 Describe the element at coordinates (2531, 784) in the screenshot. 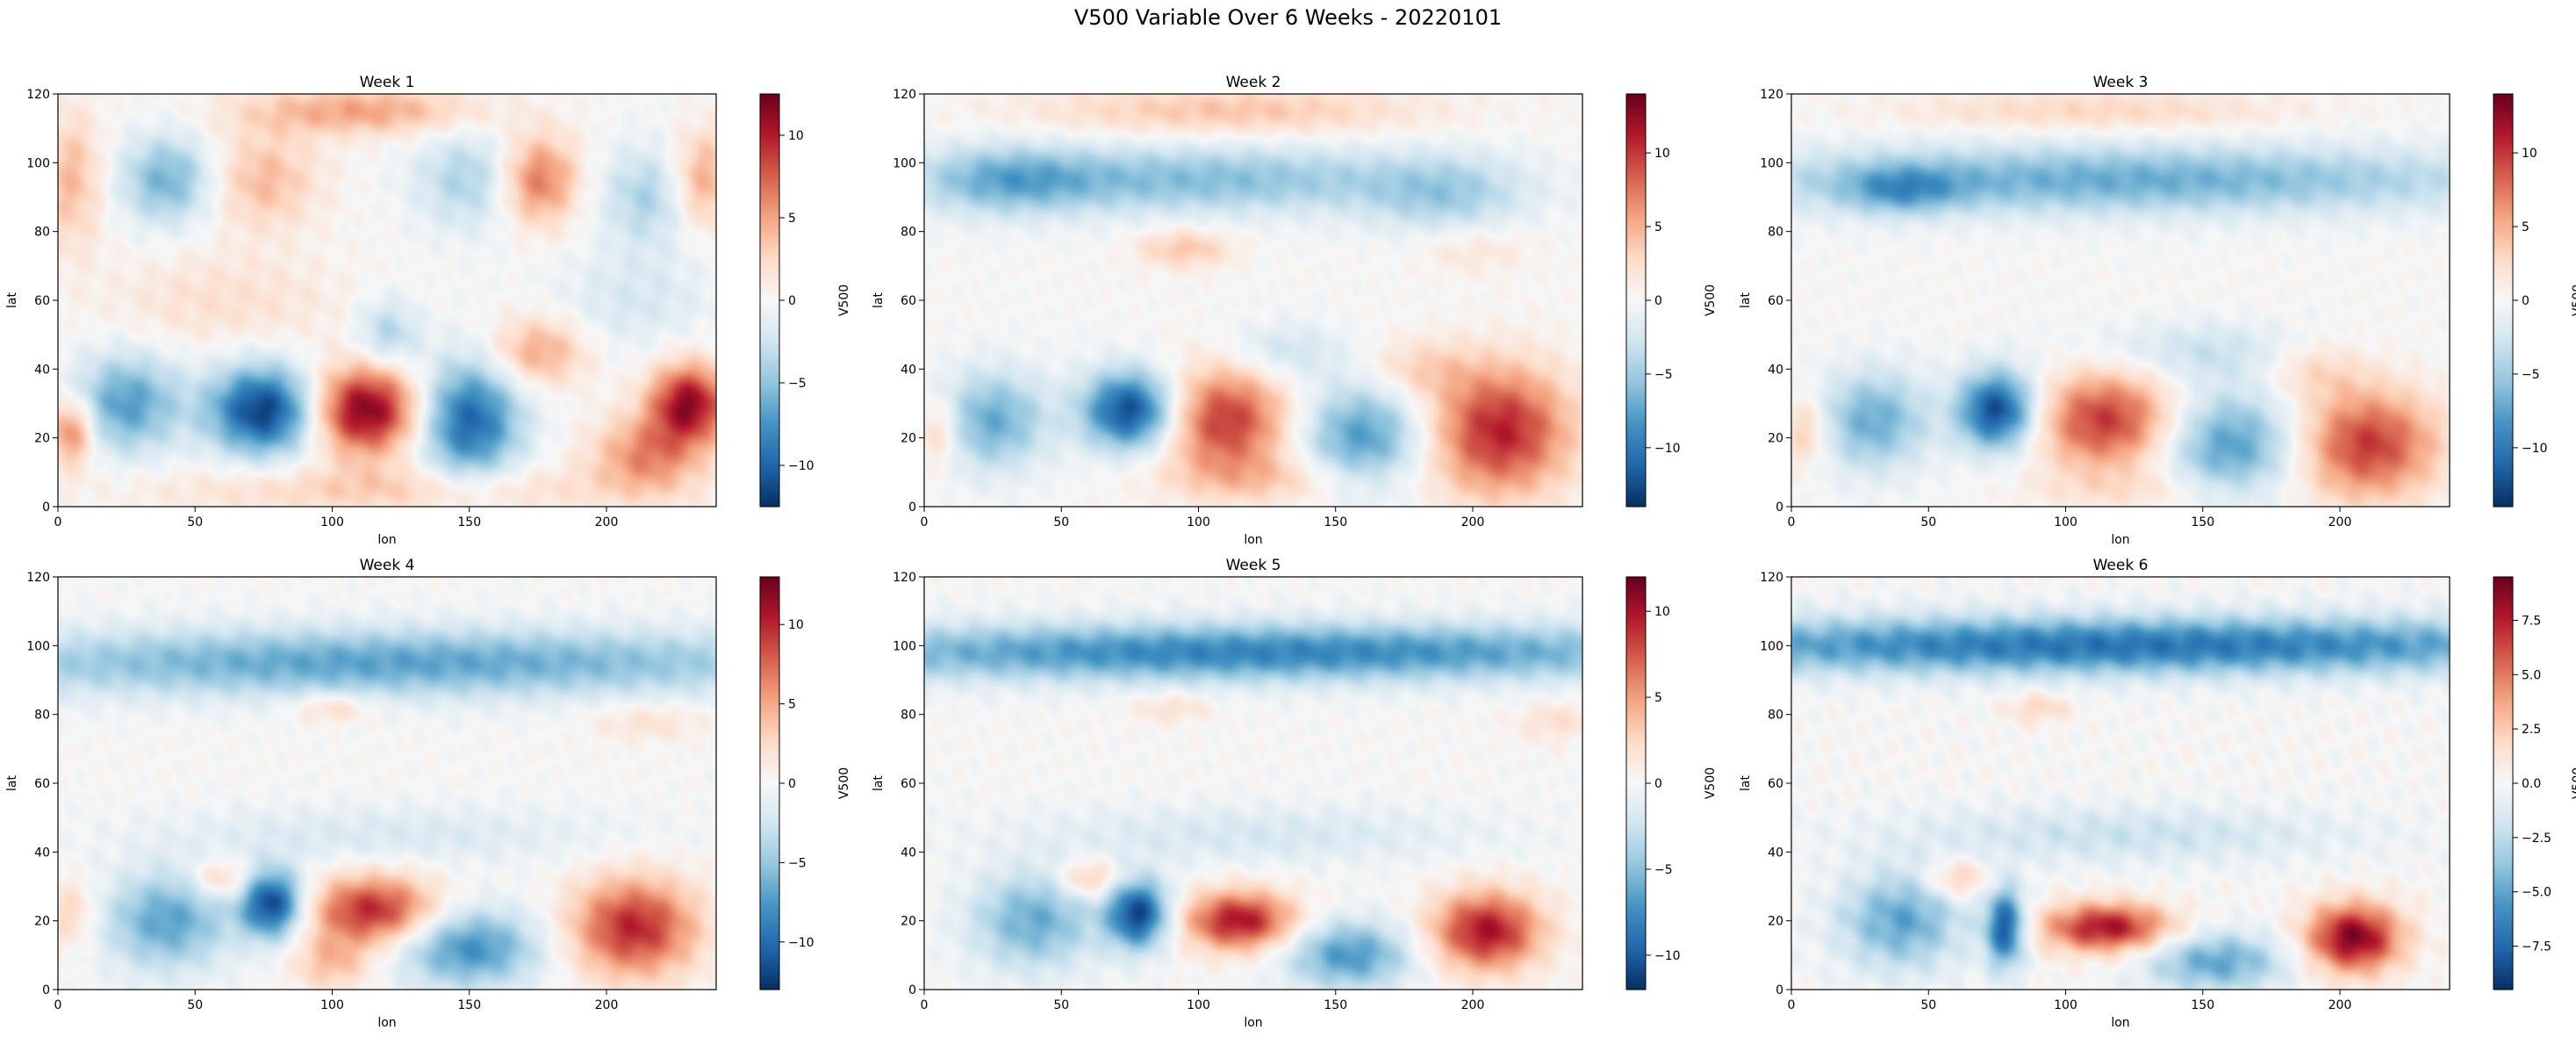

I see `colorbar-tick-label: 0.0` at that location.